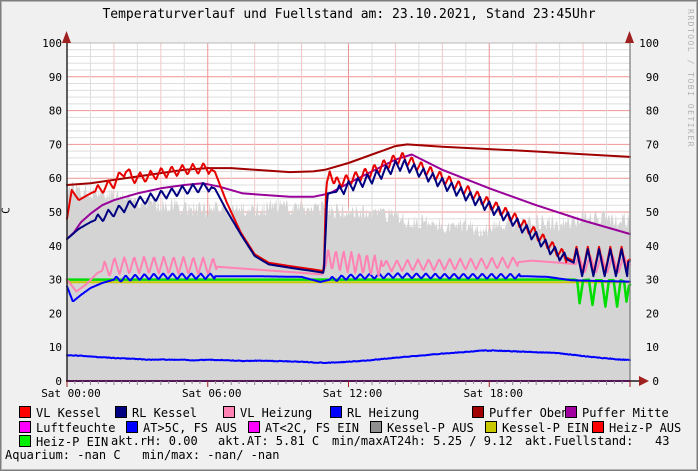 This screenshot has width=698, height=471. What do you see at coordinates (254, 426) in the screenshot?
I see `at-lt2-fs-ein-swatch` at bounding box center [254, 426].